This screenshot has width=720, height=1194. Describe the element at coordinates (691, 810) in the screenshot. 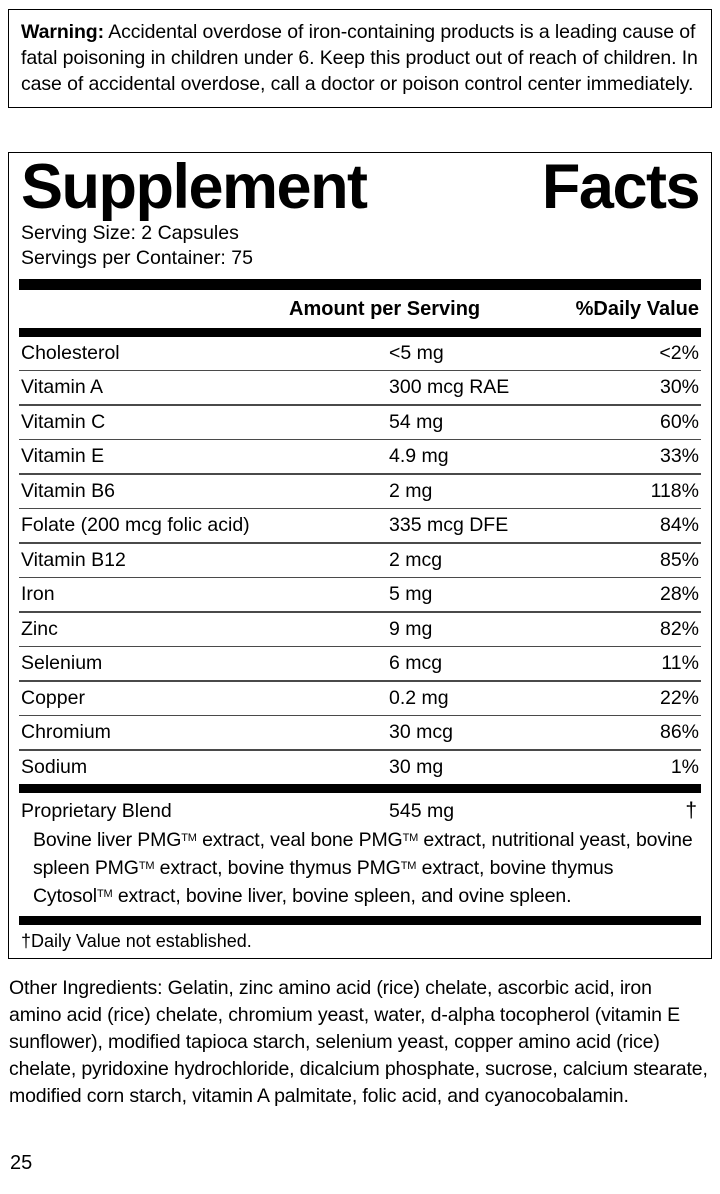

I see `blend-daily-value: †` at that location.